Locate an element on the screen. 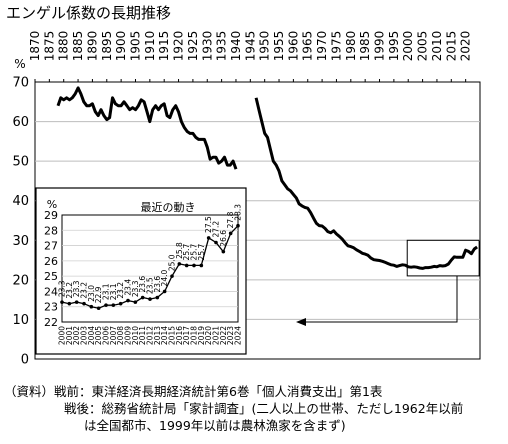  main-x-tick-label: 1985 is located at coordinates (365, 46).